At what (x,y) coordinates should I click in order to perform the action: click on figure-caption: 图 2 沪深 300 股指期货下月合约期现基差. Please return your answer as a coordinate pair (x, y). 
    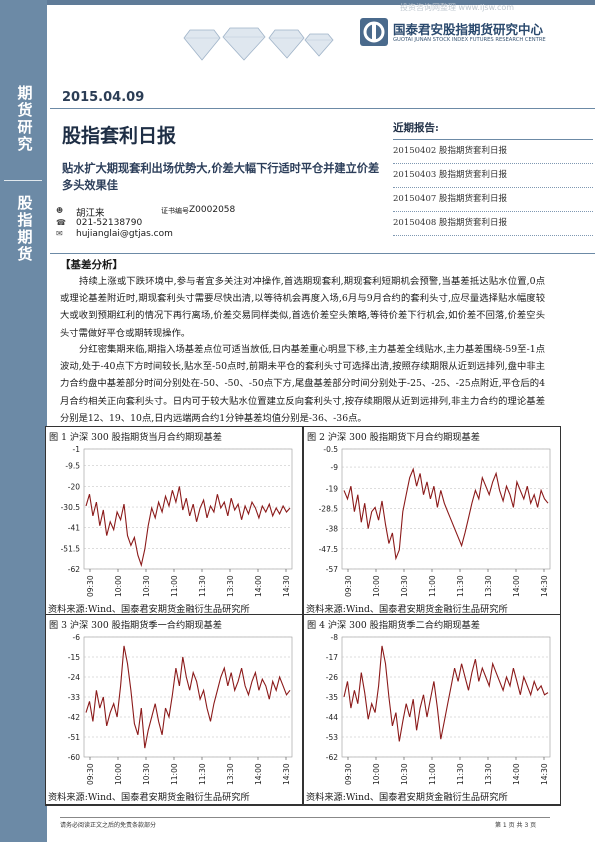
    Looking at the image, I should click on (393, 437).